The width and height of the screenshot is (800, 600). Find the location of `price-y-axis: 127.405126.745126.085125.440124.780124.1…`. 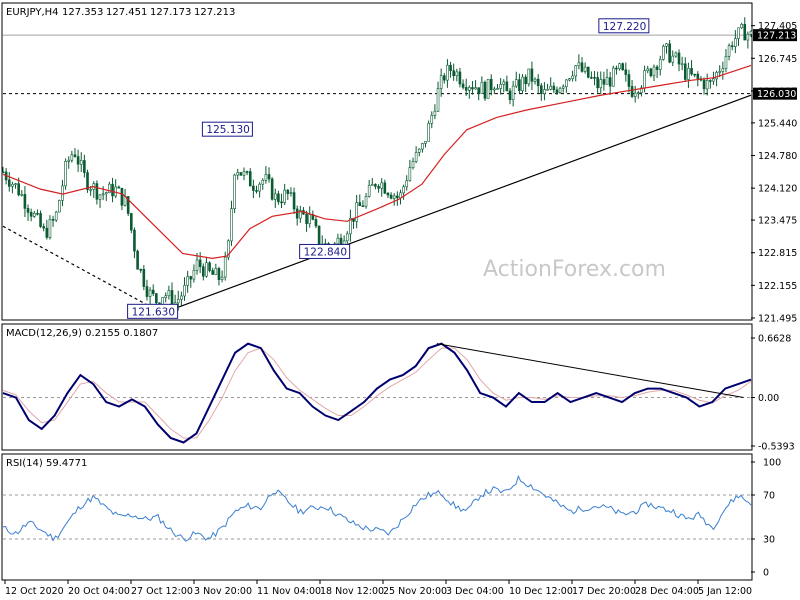

price-y-axis: 127.405126.745126.085125.440124.780124.1… is located at coordinates (774, 173).